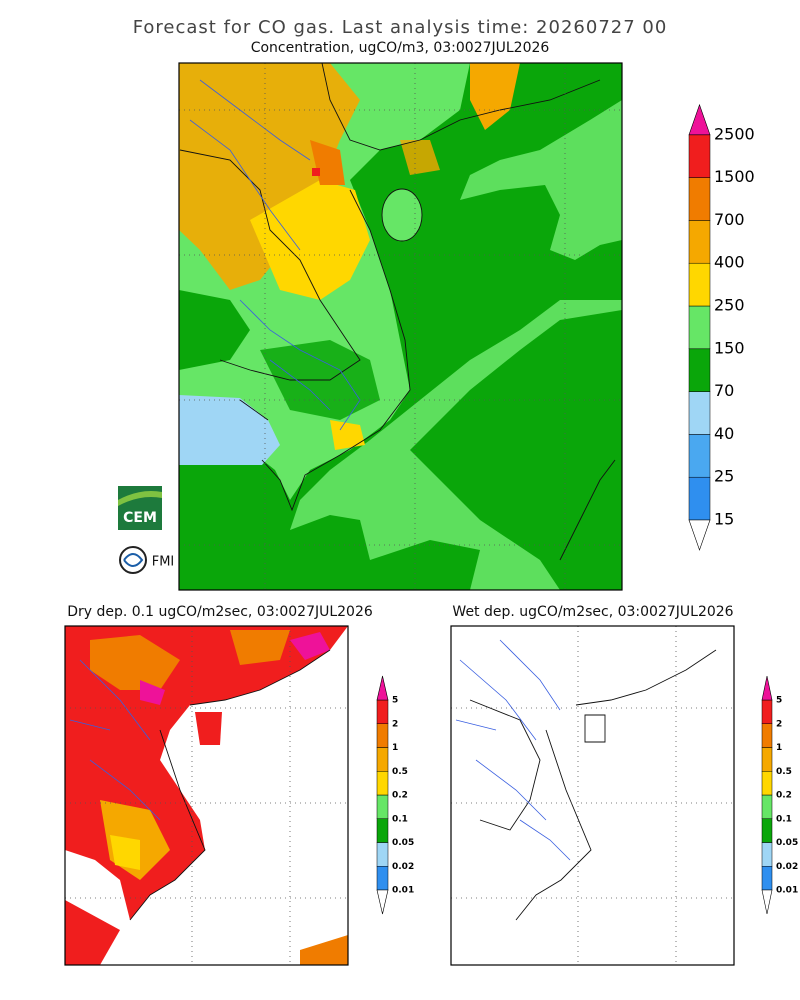  I want to click on cem-text: CEM, so click(140, 518).